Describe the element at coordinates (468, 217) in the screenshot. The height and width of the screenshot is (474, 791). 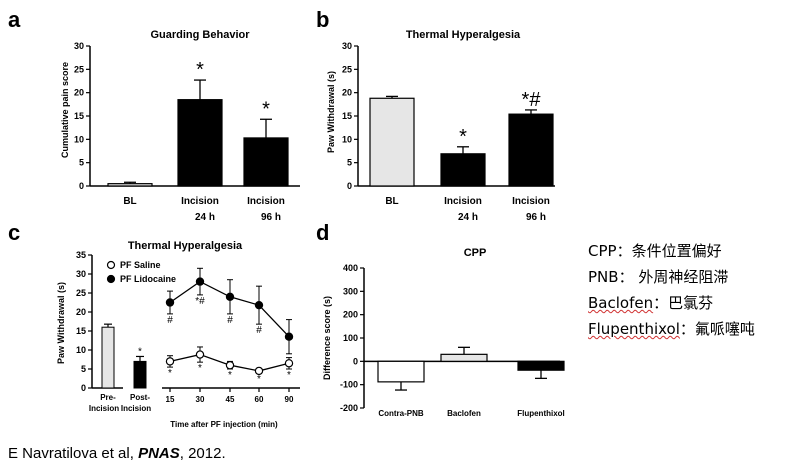
I see `chart-b-category-label: 24 h` at that location.